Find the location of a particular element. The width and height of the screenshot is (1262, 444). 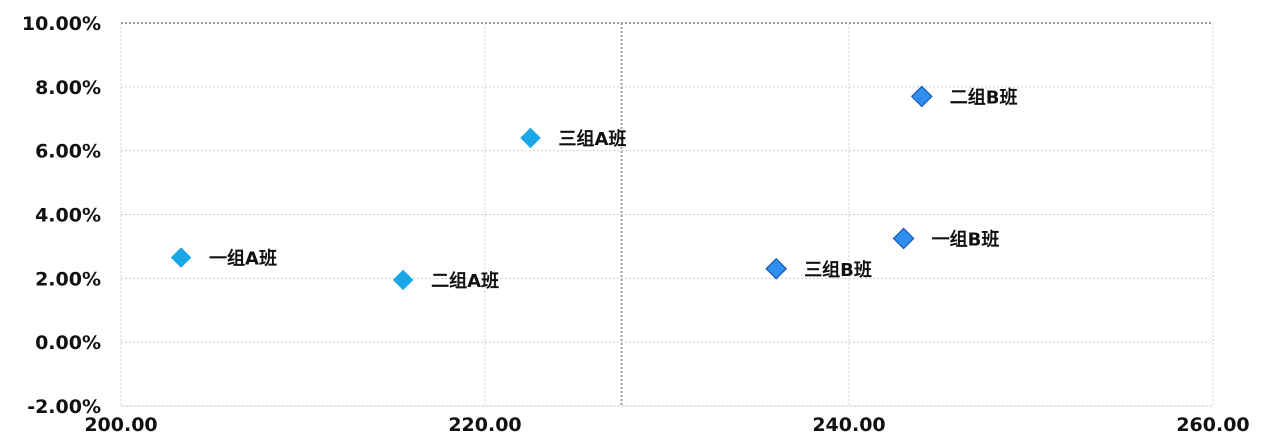

y-tick-label: 6.00% is located at coordinates (68, 152).